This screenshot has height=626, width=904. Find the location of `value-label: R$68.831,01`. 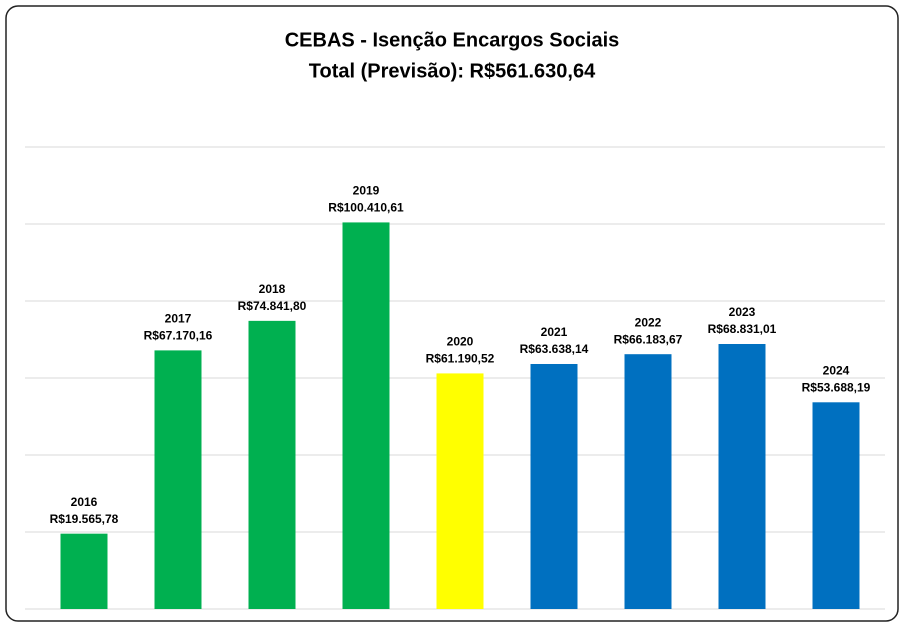

value-label: R$68.831,01 is located at coordinates (742, 329).